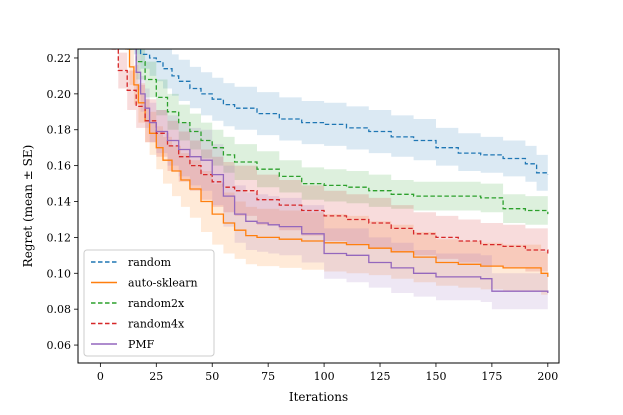 This screenshot has width=623, height=415. Describe the element at coordinates (28, 206) in the screenshot. I see `y-axis-label: Regret (mean ± SE)` at that location.